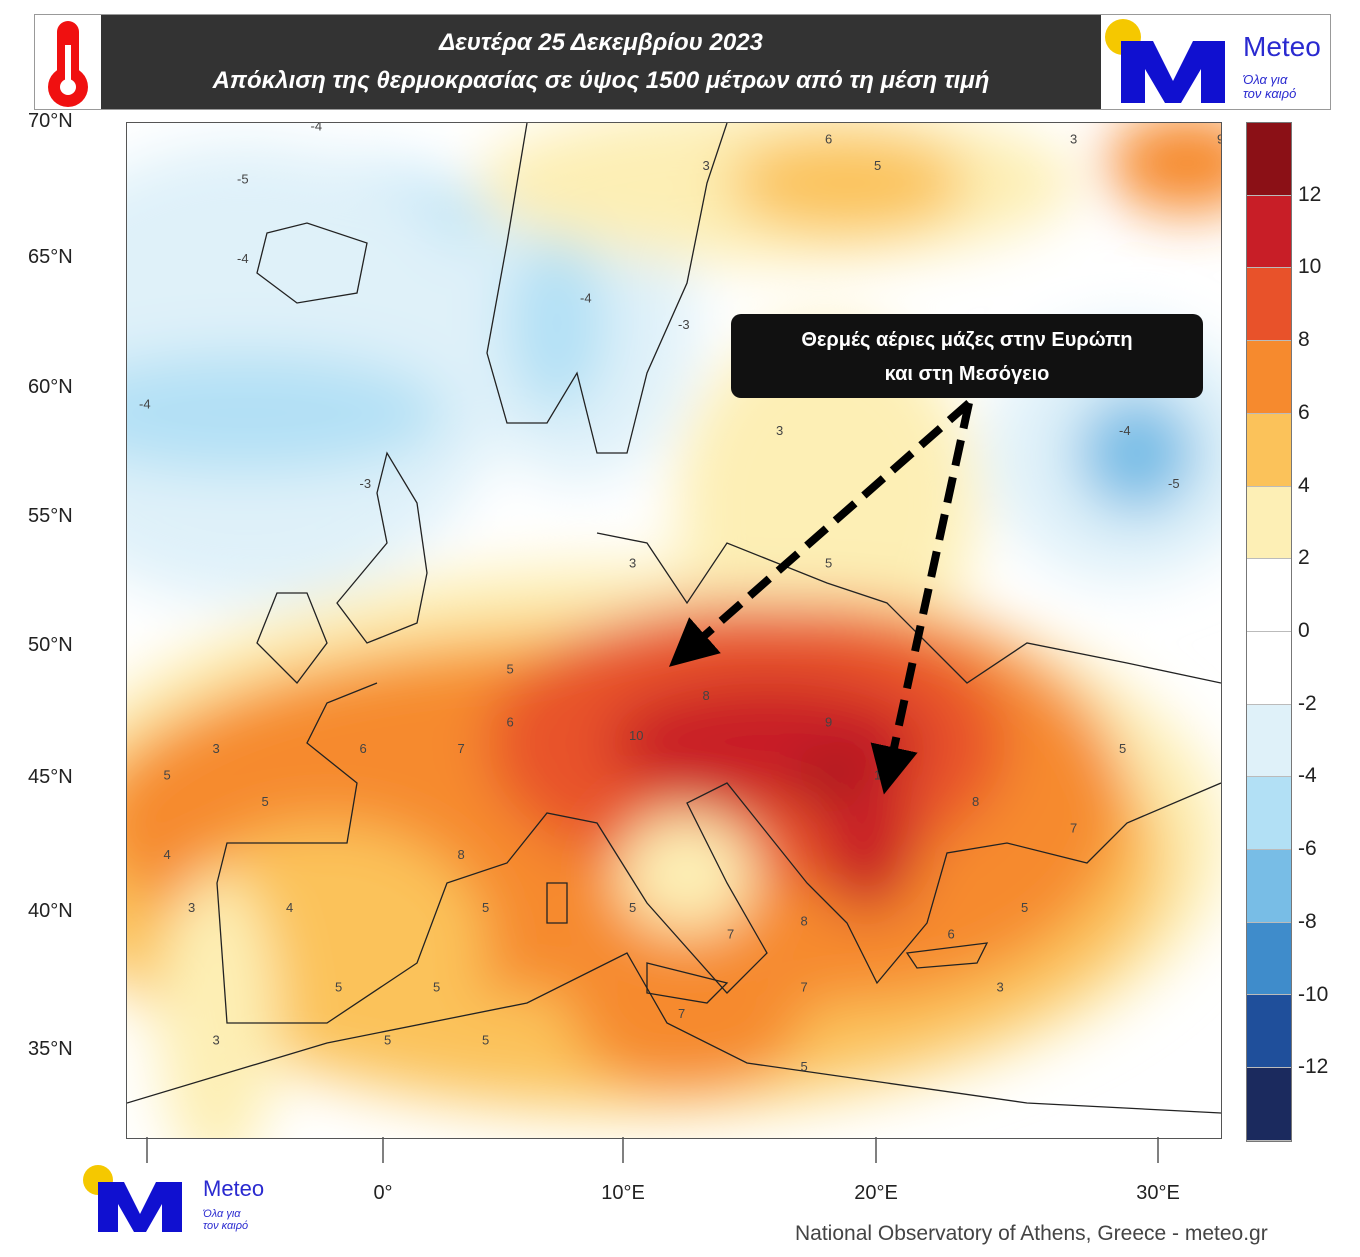 Image resolution: width=1360 pixels, height=1257 pixels. I want to click on colorbar-label: -4, so click(1307, 776).